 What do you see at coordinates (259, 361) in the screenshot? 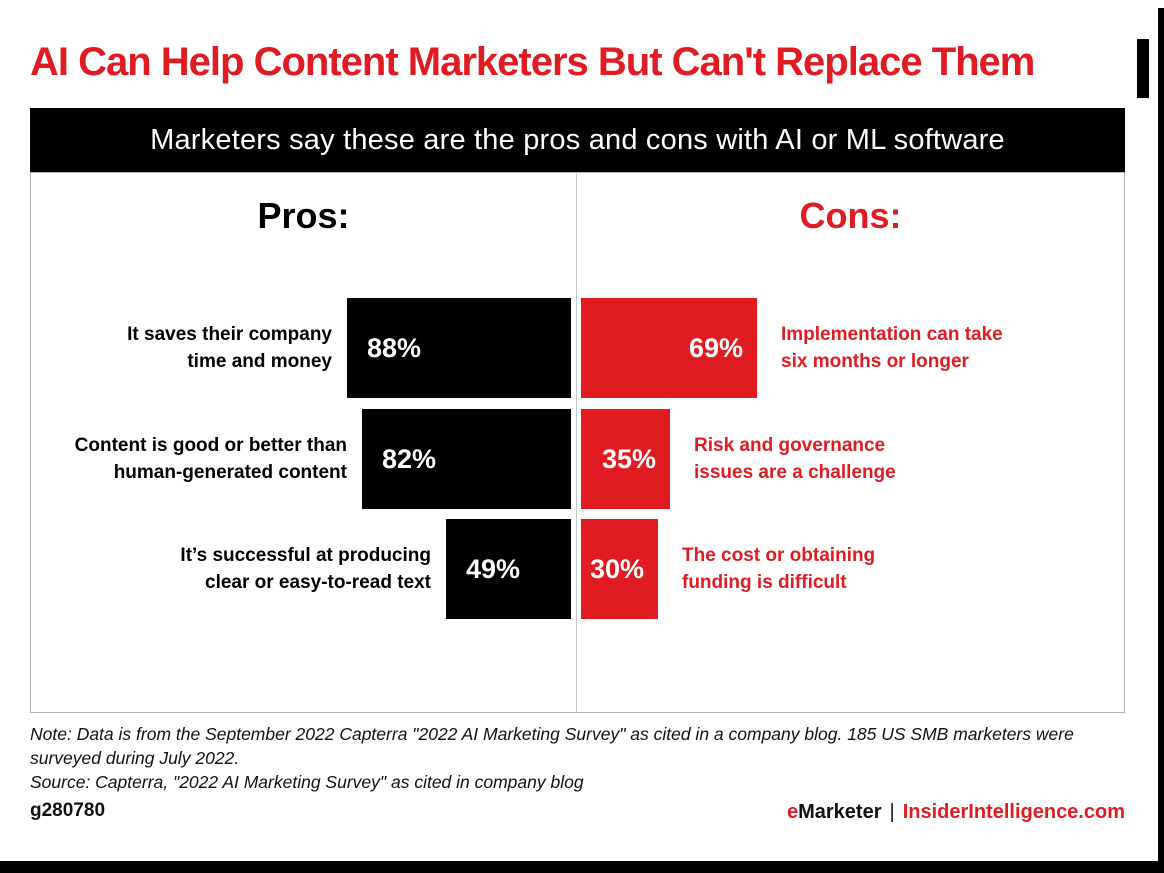
I see `pros-label-1-line-2: time and money` at bounding box center [259, 361].